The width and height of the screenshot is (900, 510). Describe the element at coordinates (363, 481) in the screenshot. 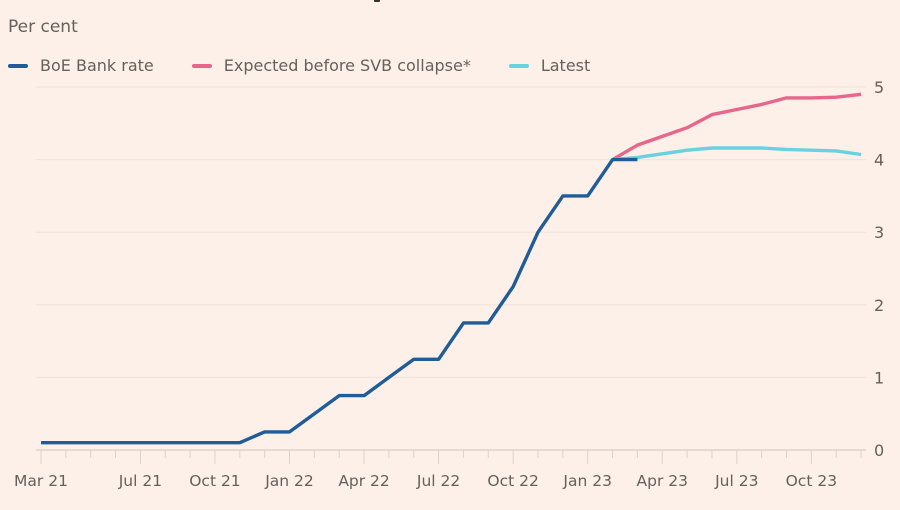

I see `x-tick-label: Apr 22` at that location.